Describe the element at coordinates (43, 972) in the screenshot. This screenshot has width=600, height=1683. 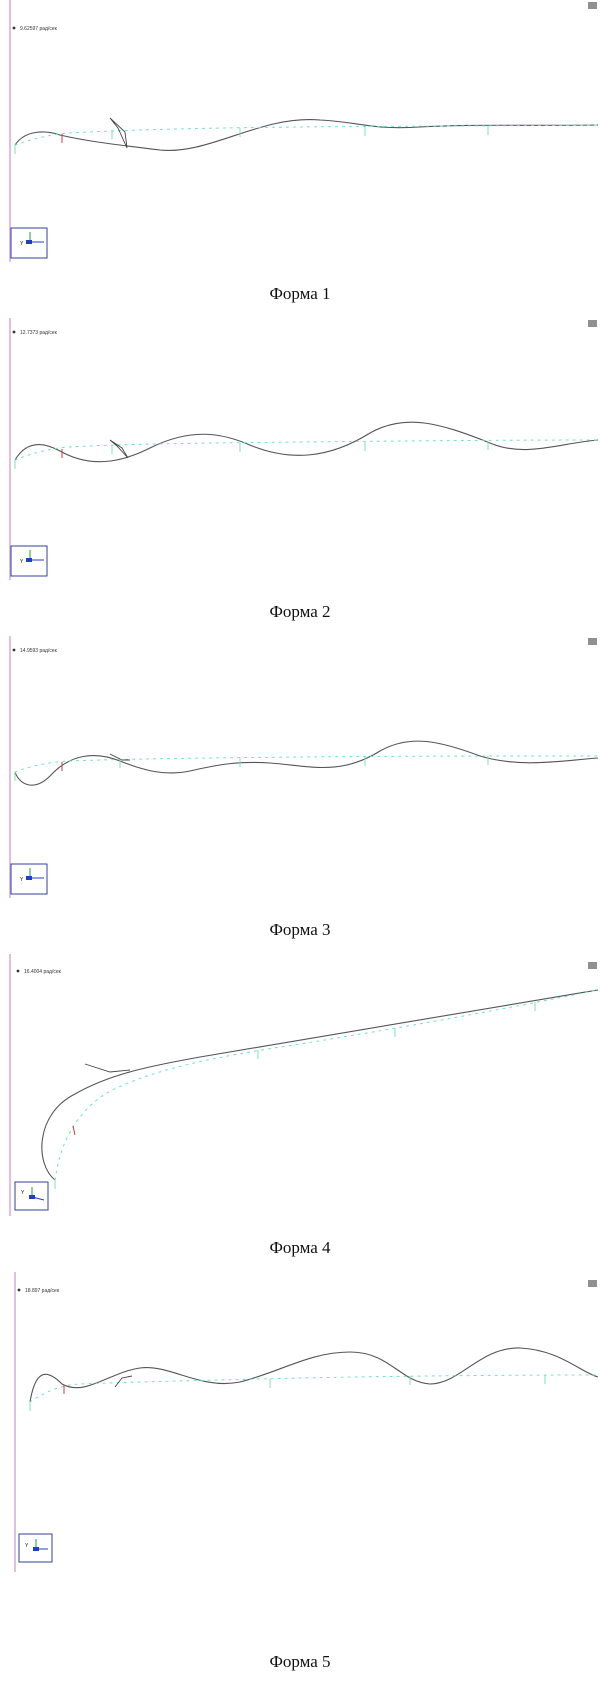
I see `frequency-label: 16.4004 рад/сек` at that location.